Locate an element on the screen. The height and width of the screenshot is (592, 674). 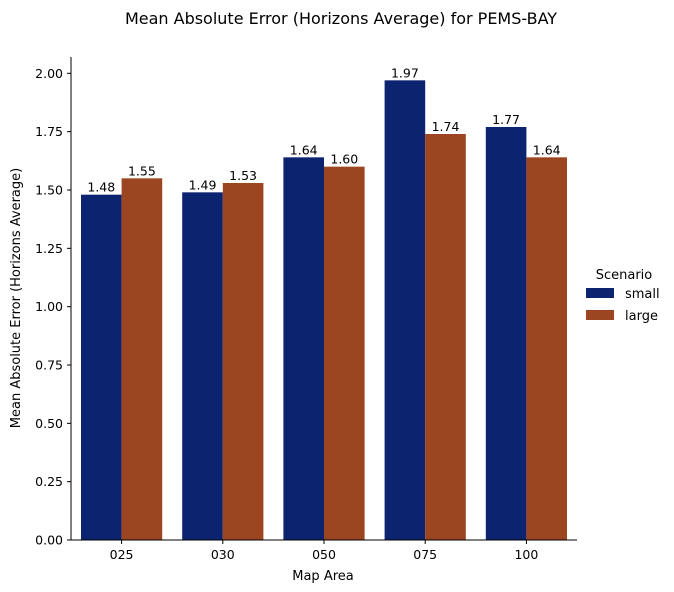
y-tick-label: 2.00 is located at coordinates (49, 73).